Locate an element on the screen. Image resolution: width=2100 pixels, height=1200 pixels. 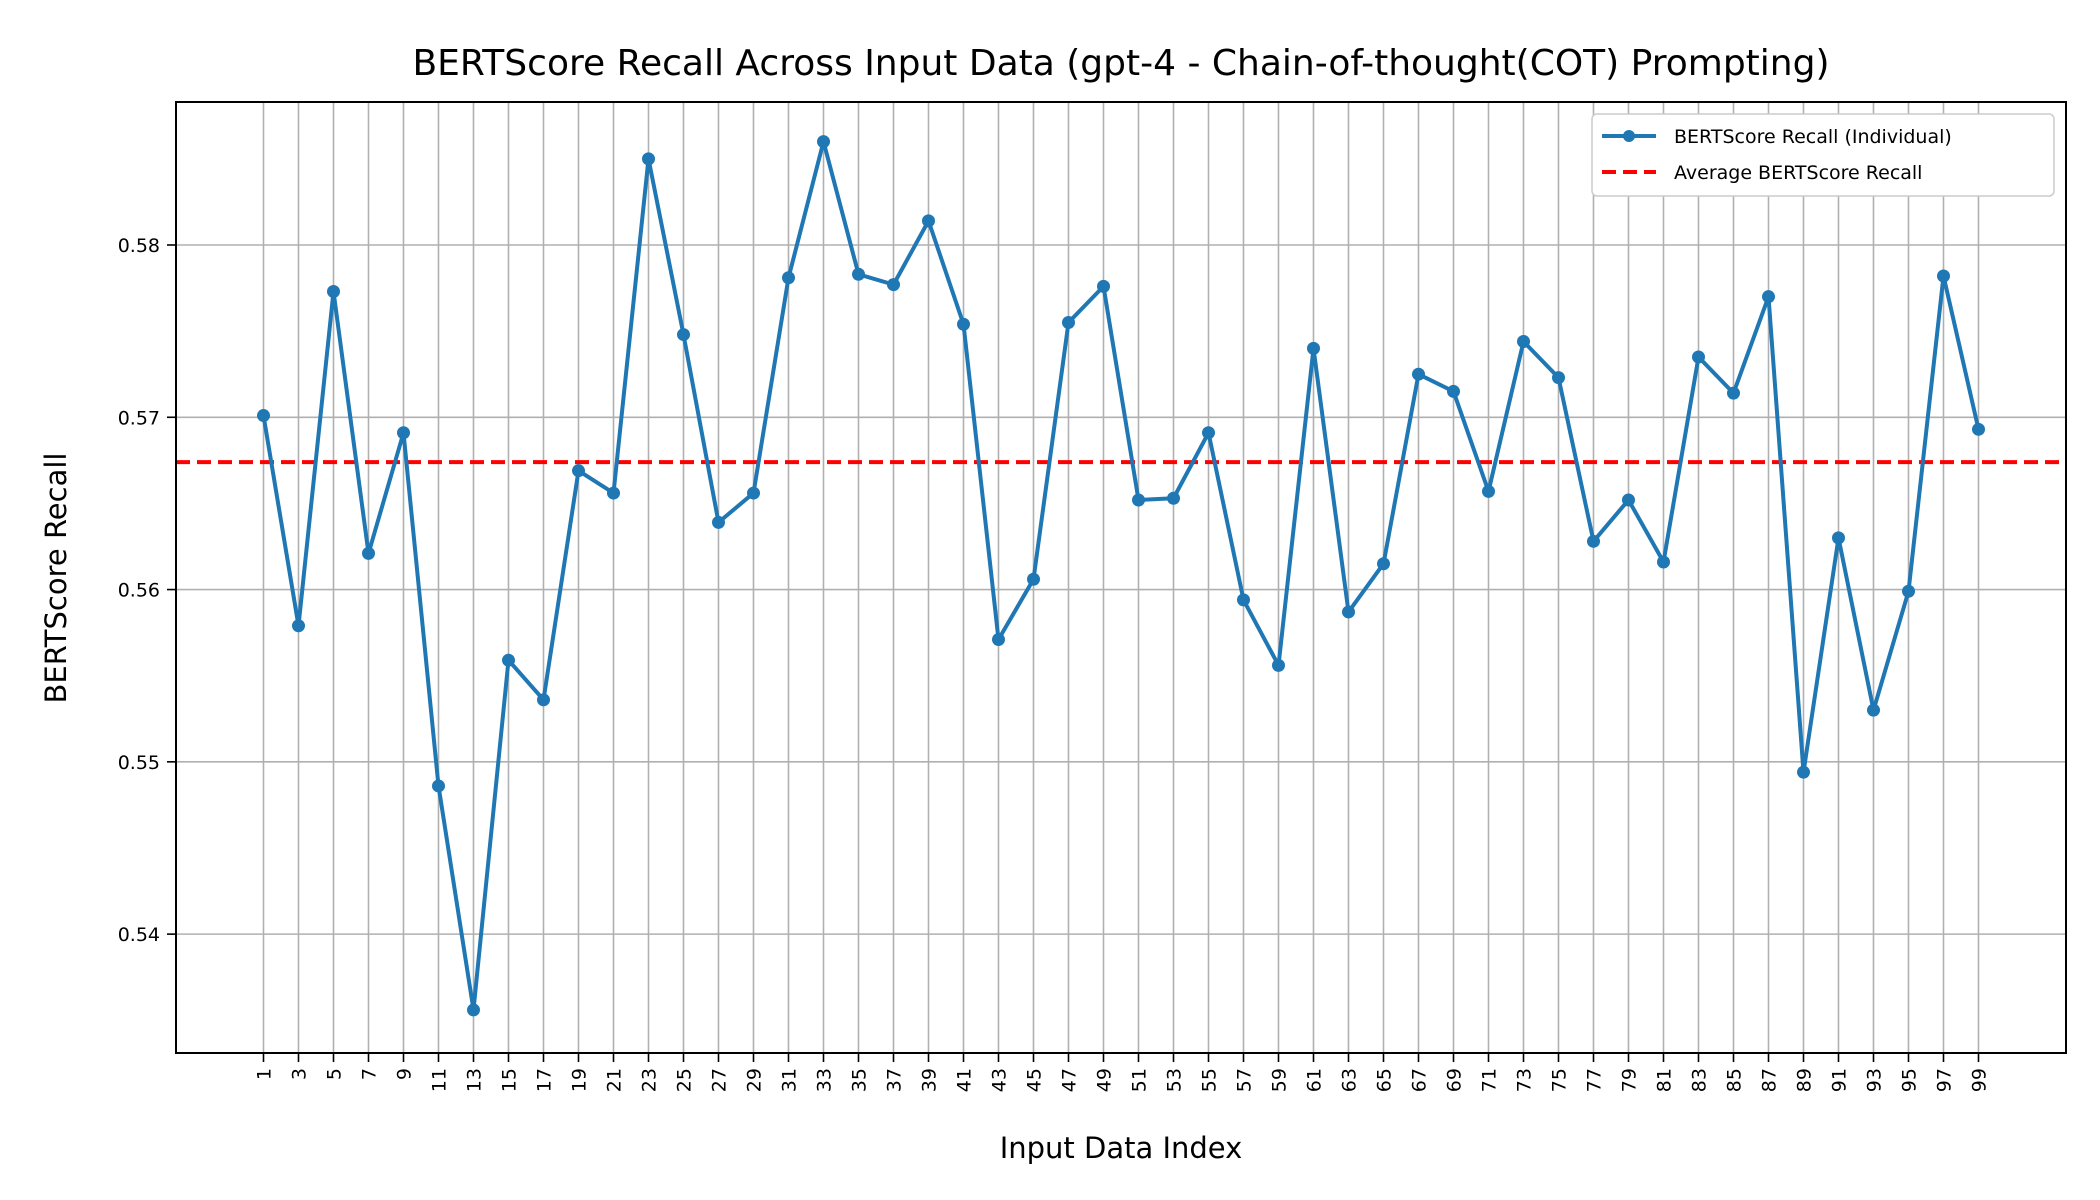
x-tick-label: 11 is located at coordinates (440, 1080).